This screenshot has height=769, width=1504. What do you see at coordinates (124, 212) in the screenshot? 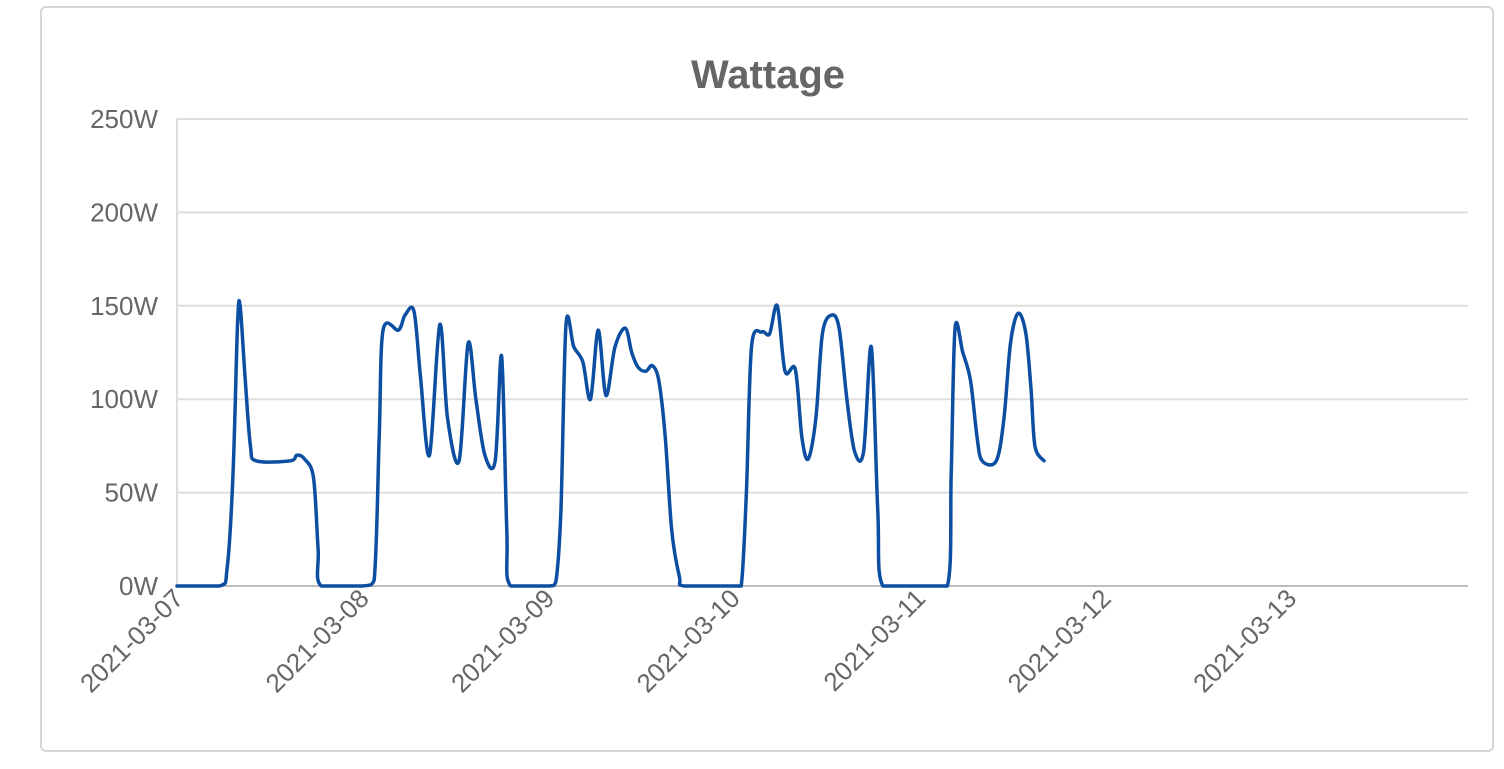
I see `y-tick-label: 200W` at bounding box center [124, 212].